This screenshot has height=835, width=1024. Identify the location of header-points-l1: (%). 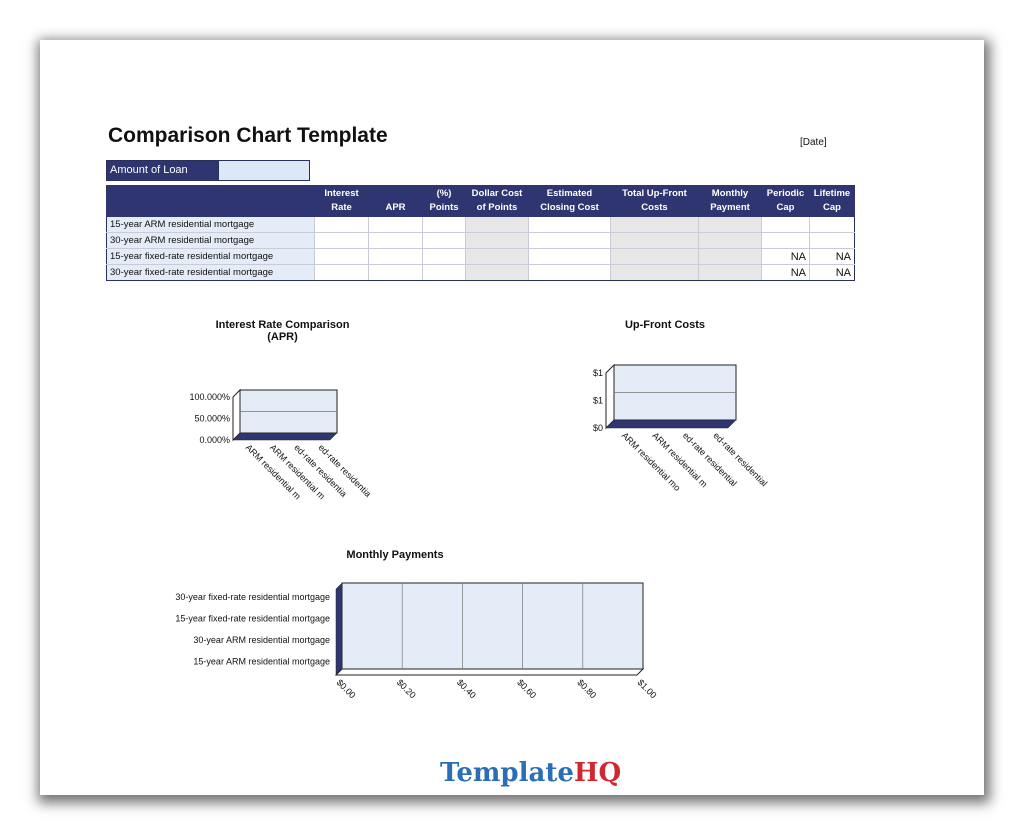
(444, 193).